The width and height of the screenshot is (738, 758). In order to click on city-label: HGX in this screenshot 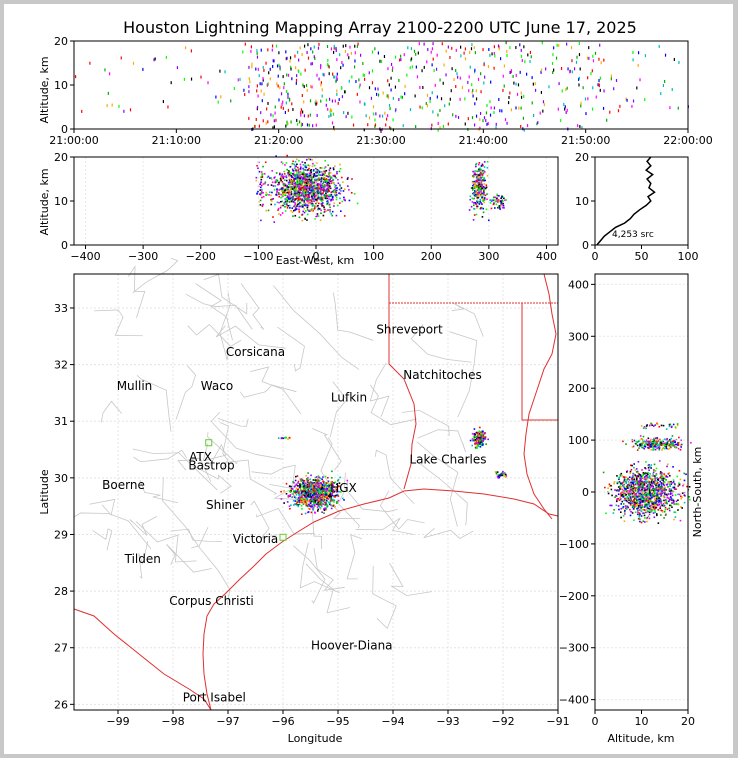, I will do `click(343, 488)`.